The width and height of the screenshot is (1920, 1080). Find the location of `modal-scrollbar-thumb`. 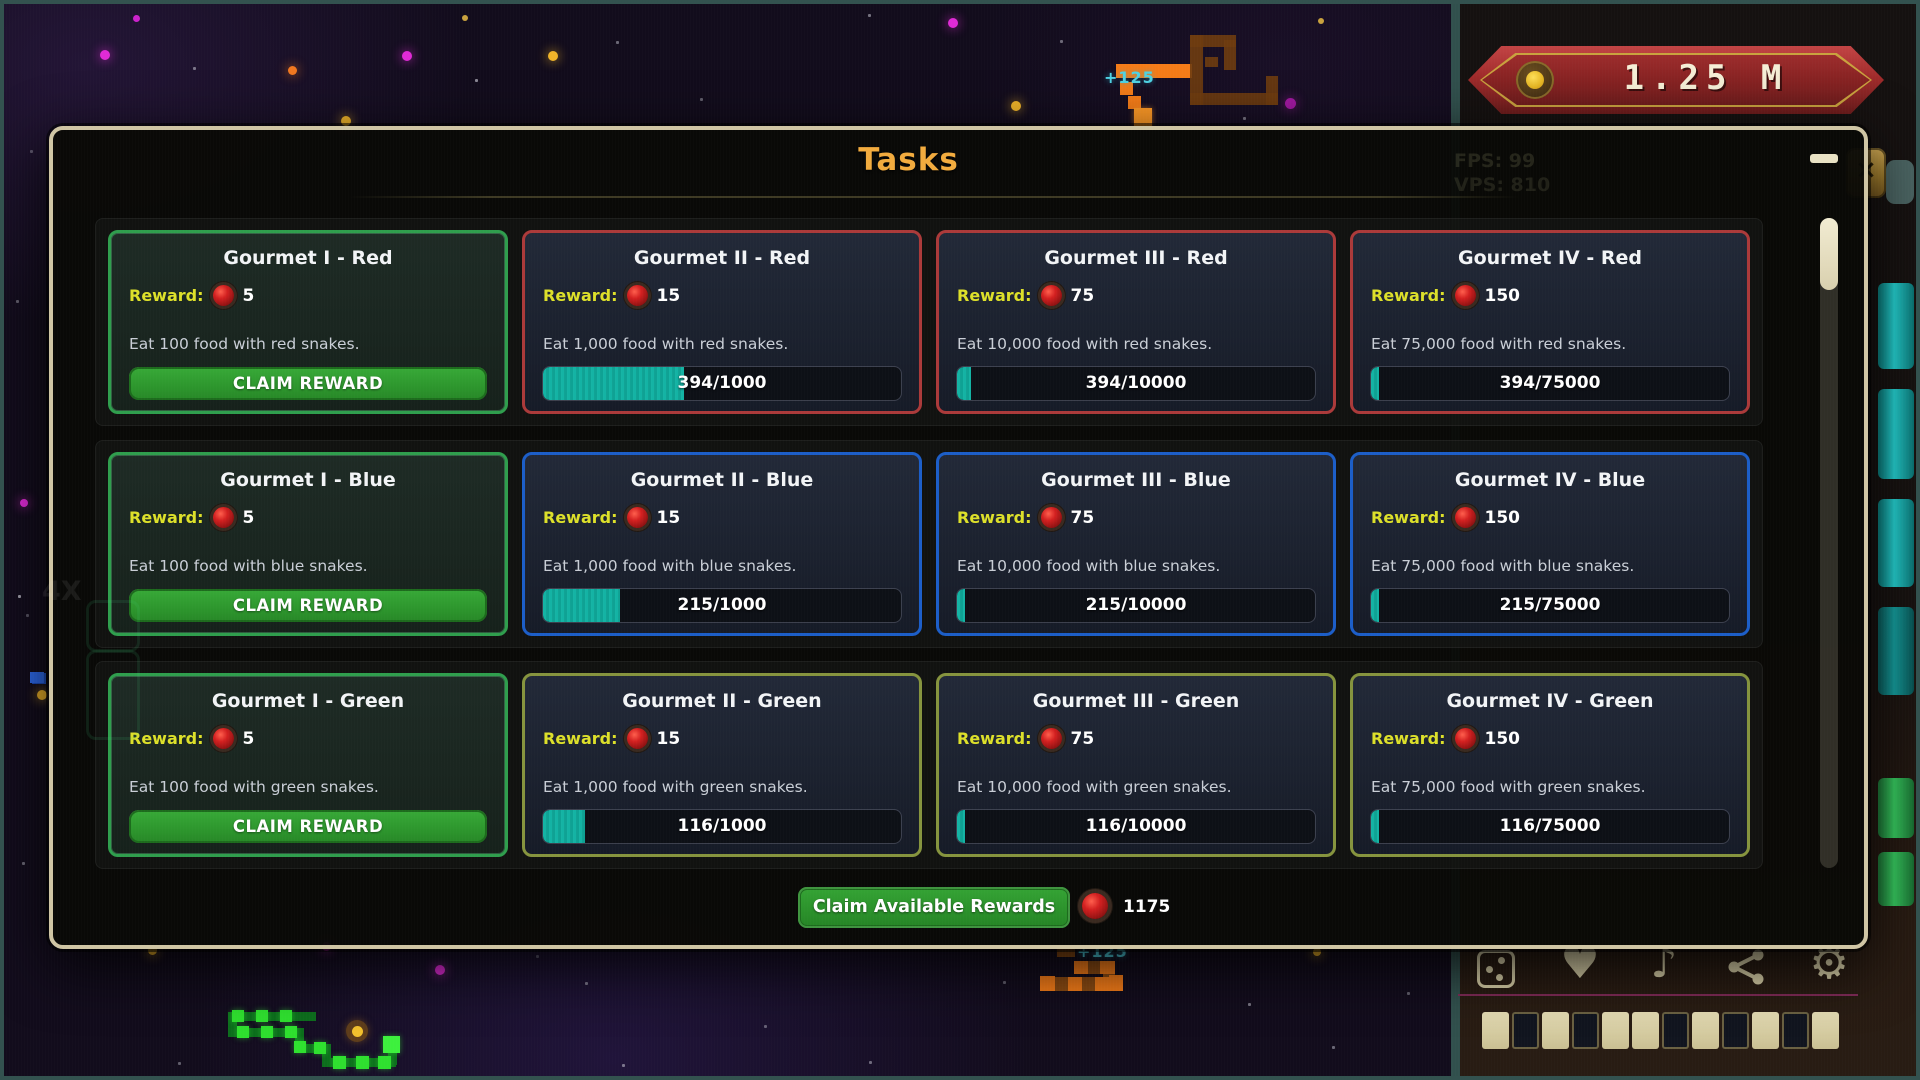

modal-scrollbar-thumb is located at coordinates (1829, 254).